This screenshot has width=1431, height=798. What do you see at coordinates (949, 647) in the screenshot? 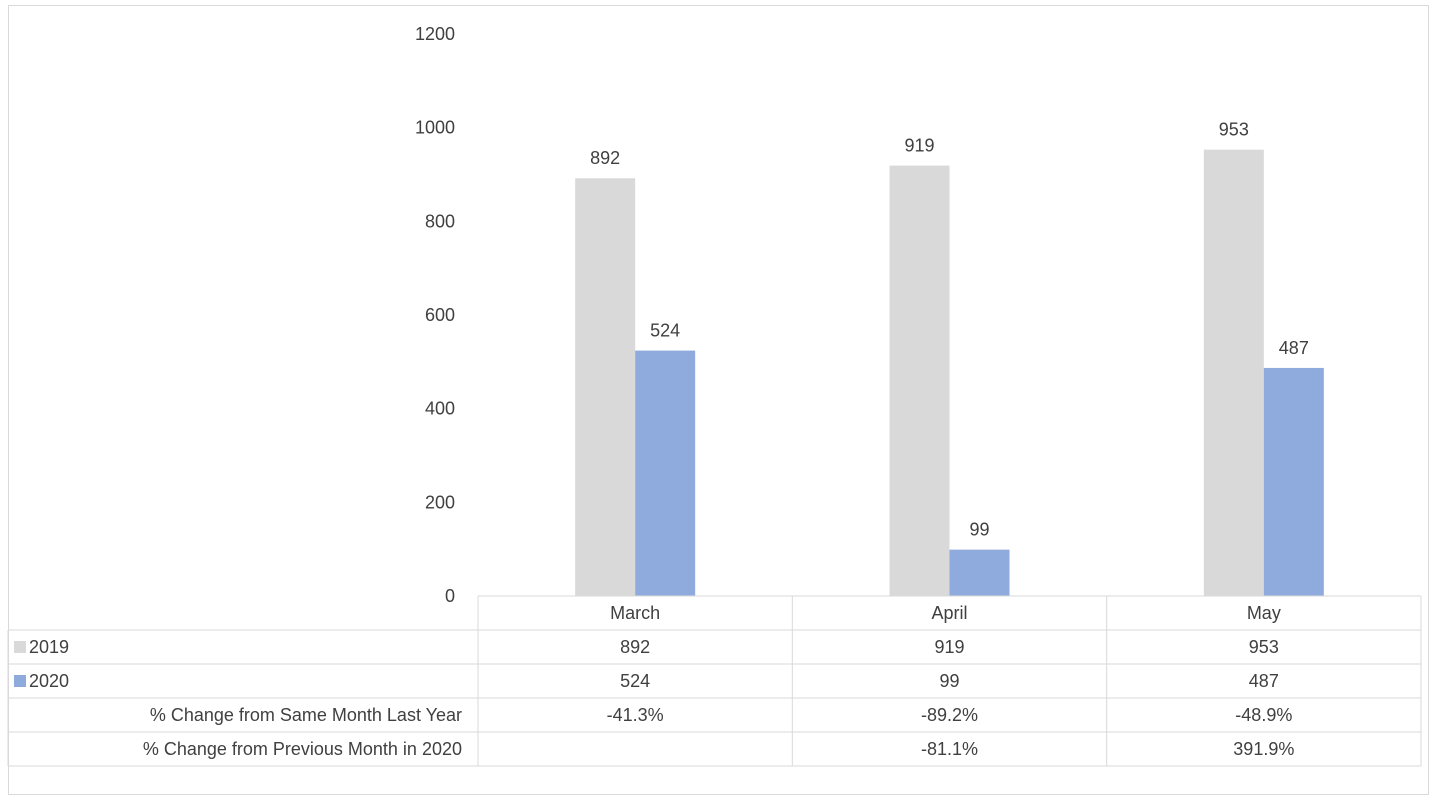
I see `table-cell: 919` at bounding box center [949, 647].